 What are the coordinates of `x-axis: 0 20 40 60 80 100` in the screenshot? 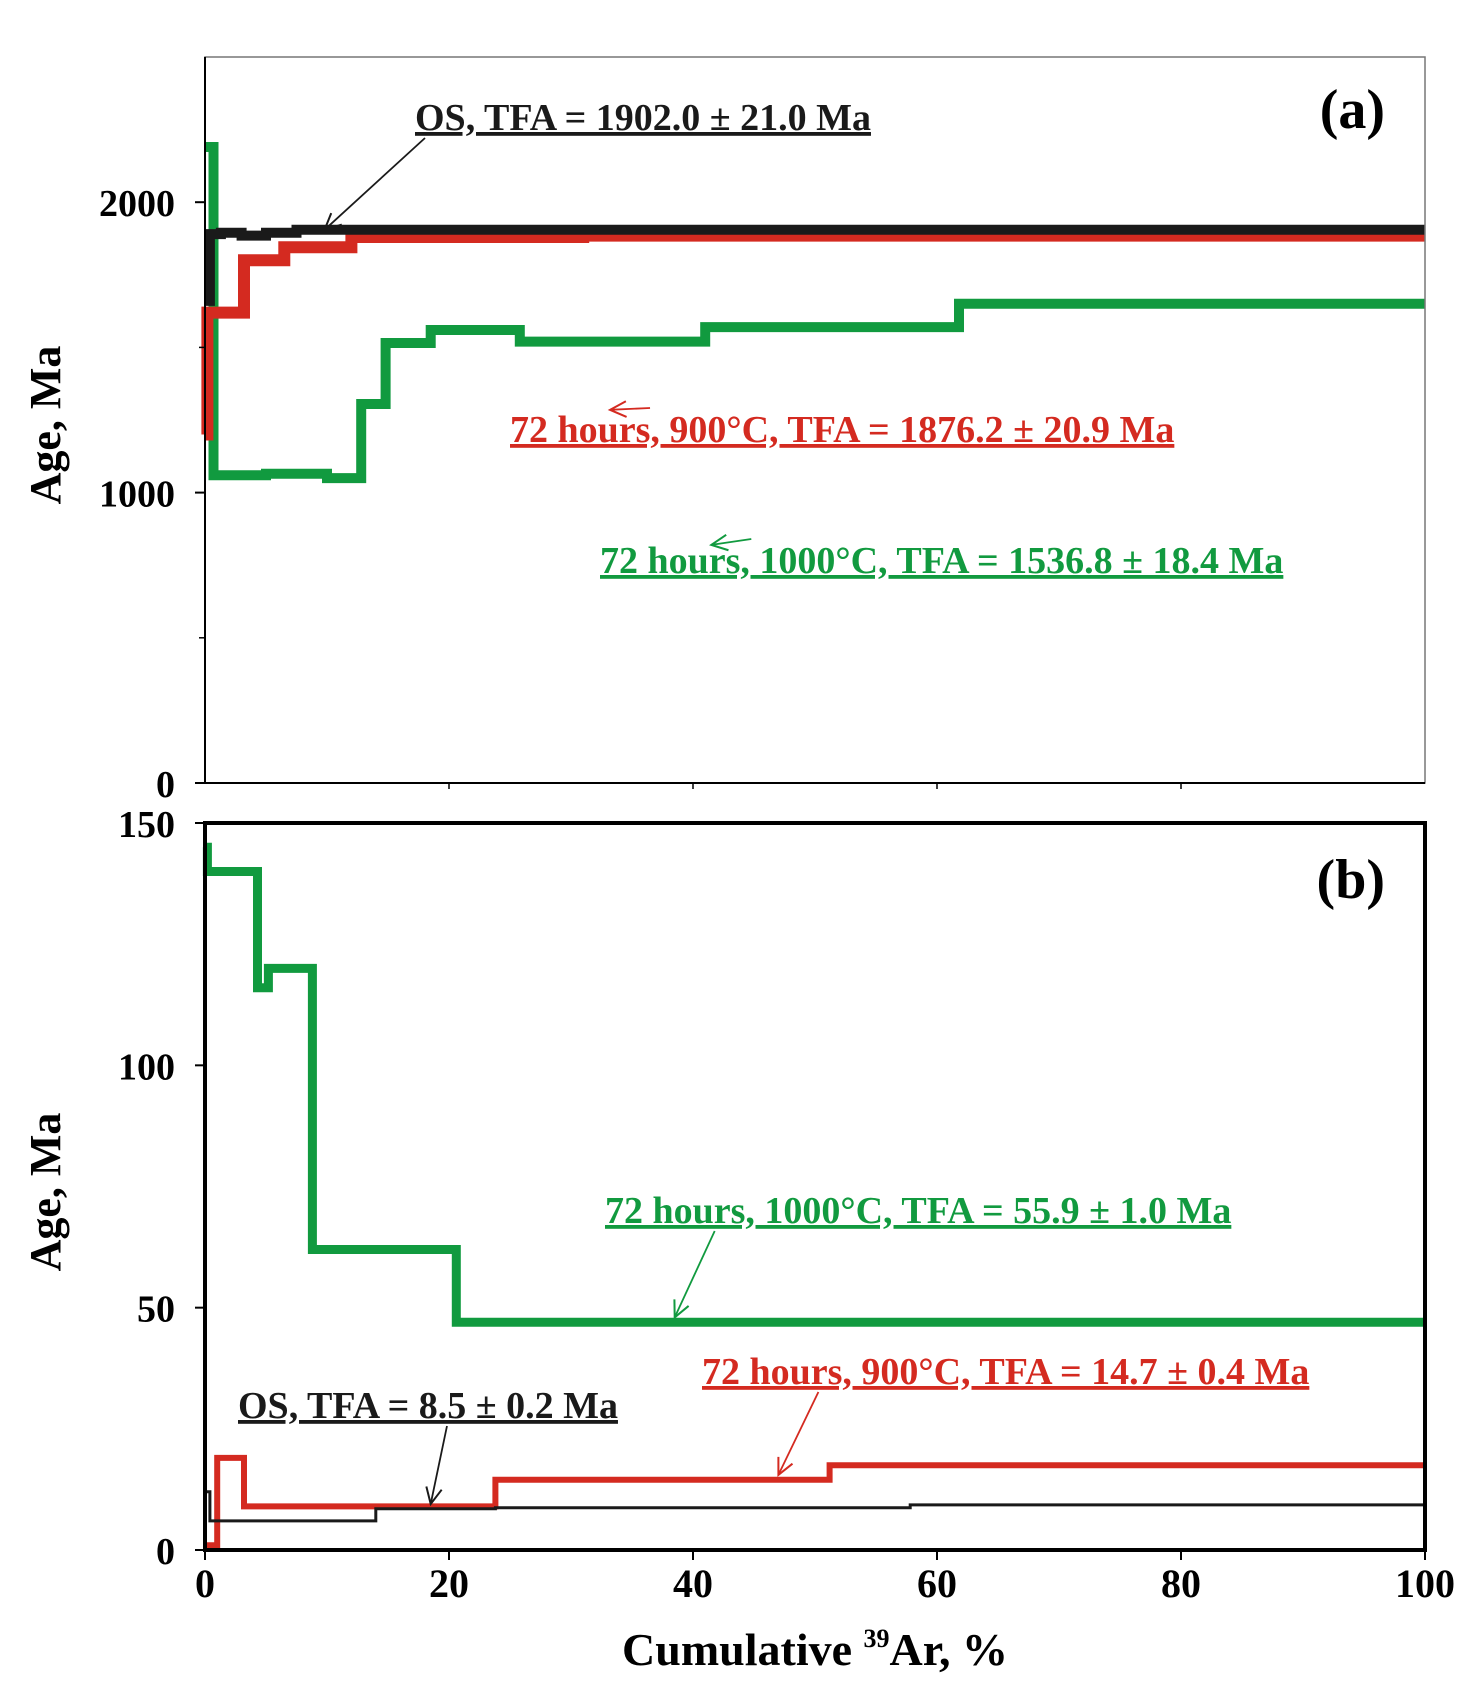 It's located at (825, 1578).